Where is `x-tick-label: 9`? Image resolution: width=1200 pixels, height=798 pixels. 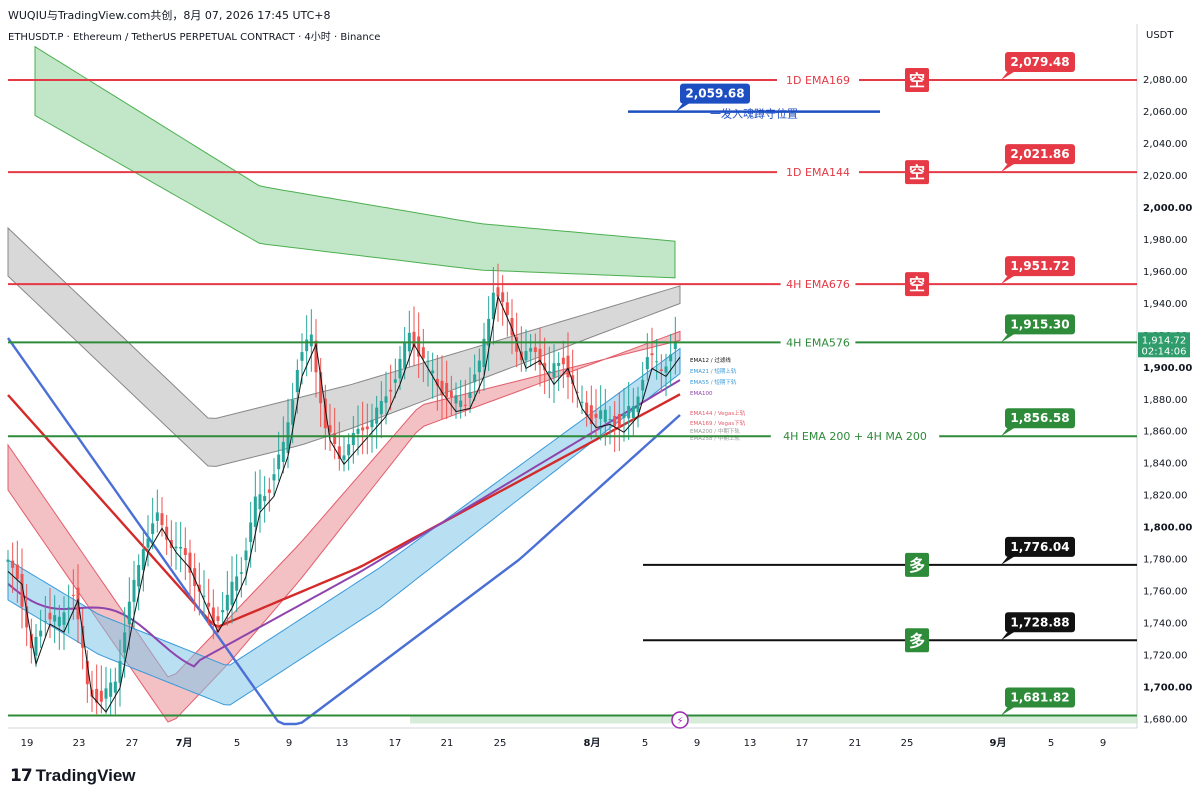
x-tick-label: 9 is located at coordinates (289, 743).